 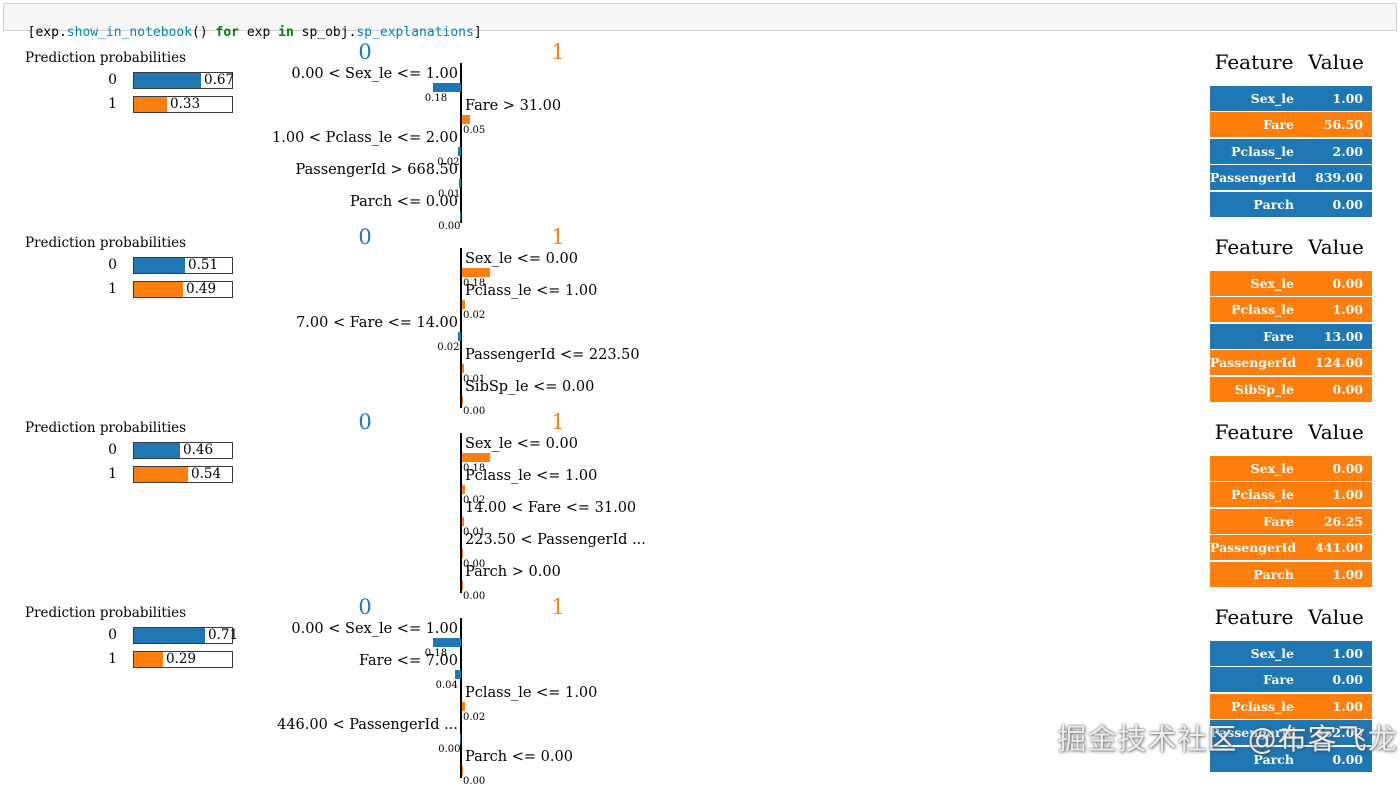 I want to click on feature-condition-label: Sex_le <= 0.00, so click(x=521, y=259).